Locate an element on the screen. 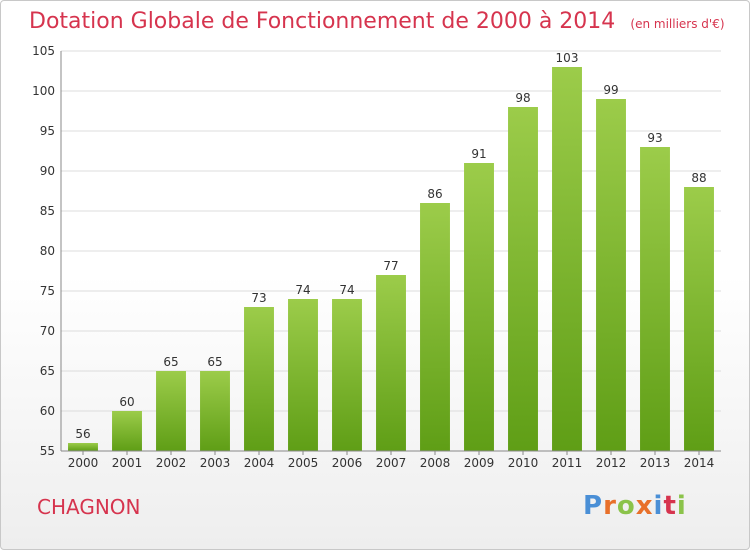 This screenshot has height=550, width=750. data-label: 56 is located at coordinates (82, 434).